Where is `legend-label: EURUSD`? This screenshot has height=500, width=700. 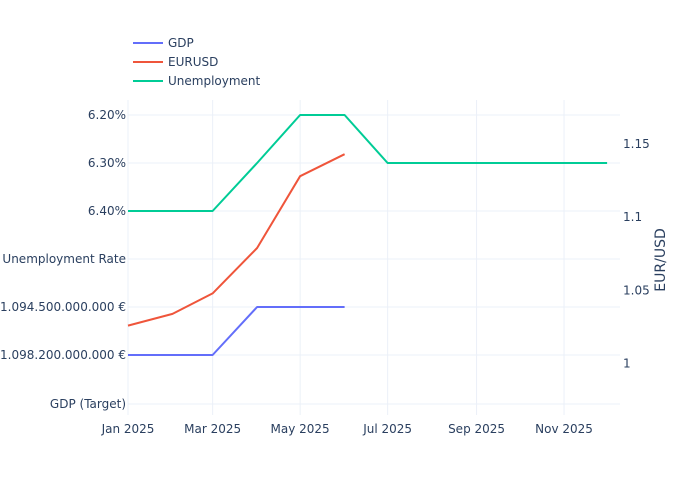 legend-label: EURUSD is located at coordinates (193, 62).